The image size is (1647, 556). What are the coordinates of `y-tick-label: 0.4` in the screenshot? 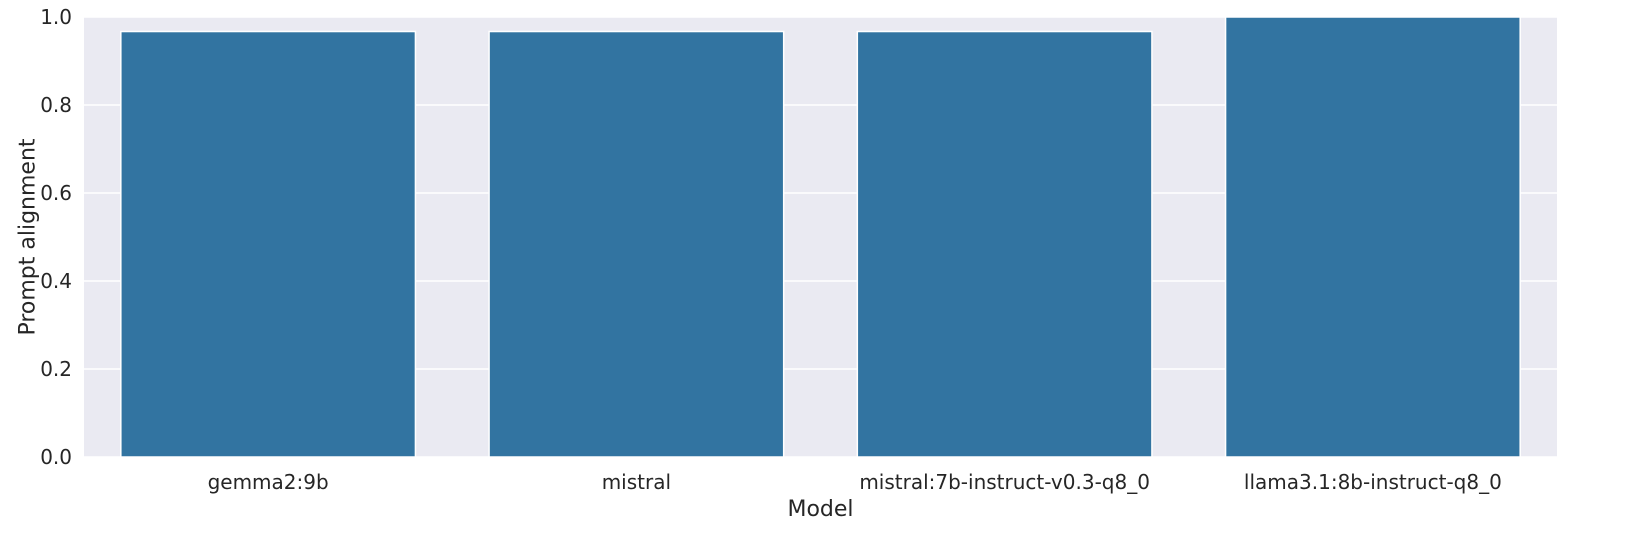 It's located at (56, 281).